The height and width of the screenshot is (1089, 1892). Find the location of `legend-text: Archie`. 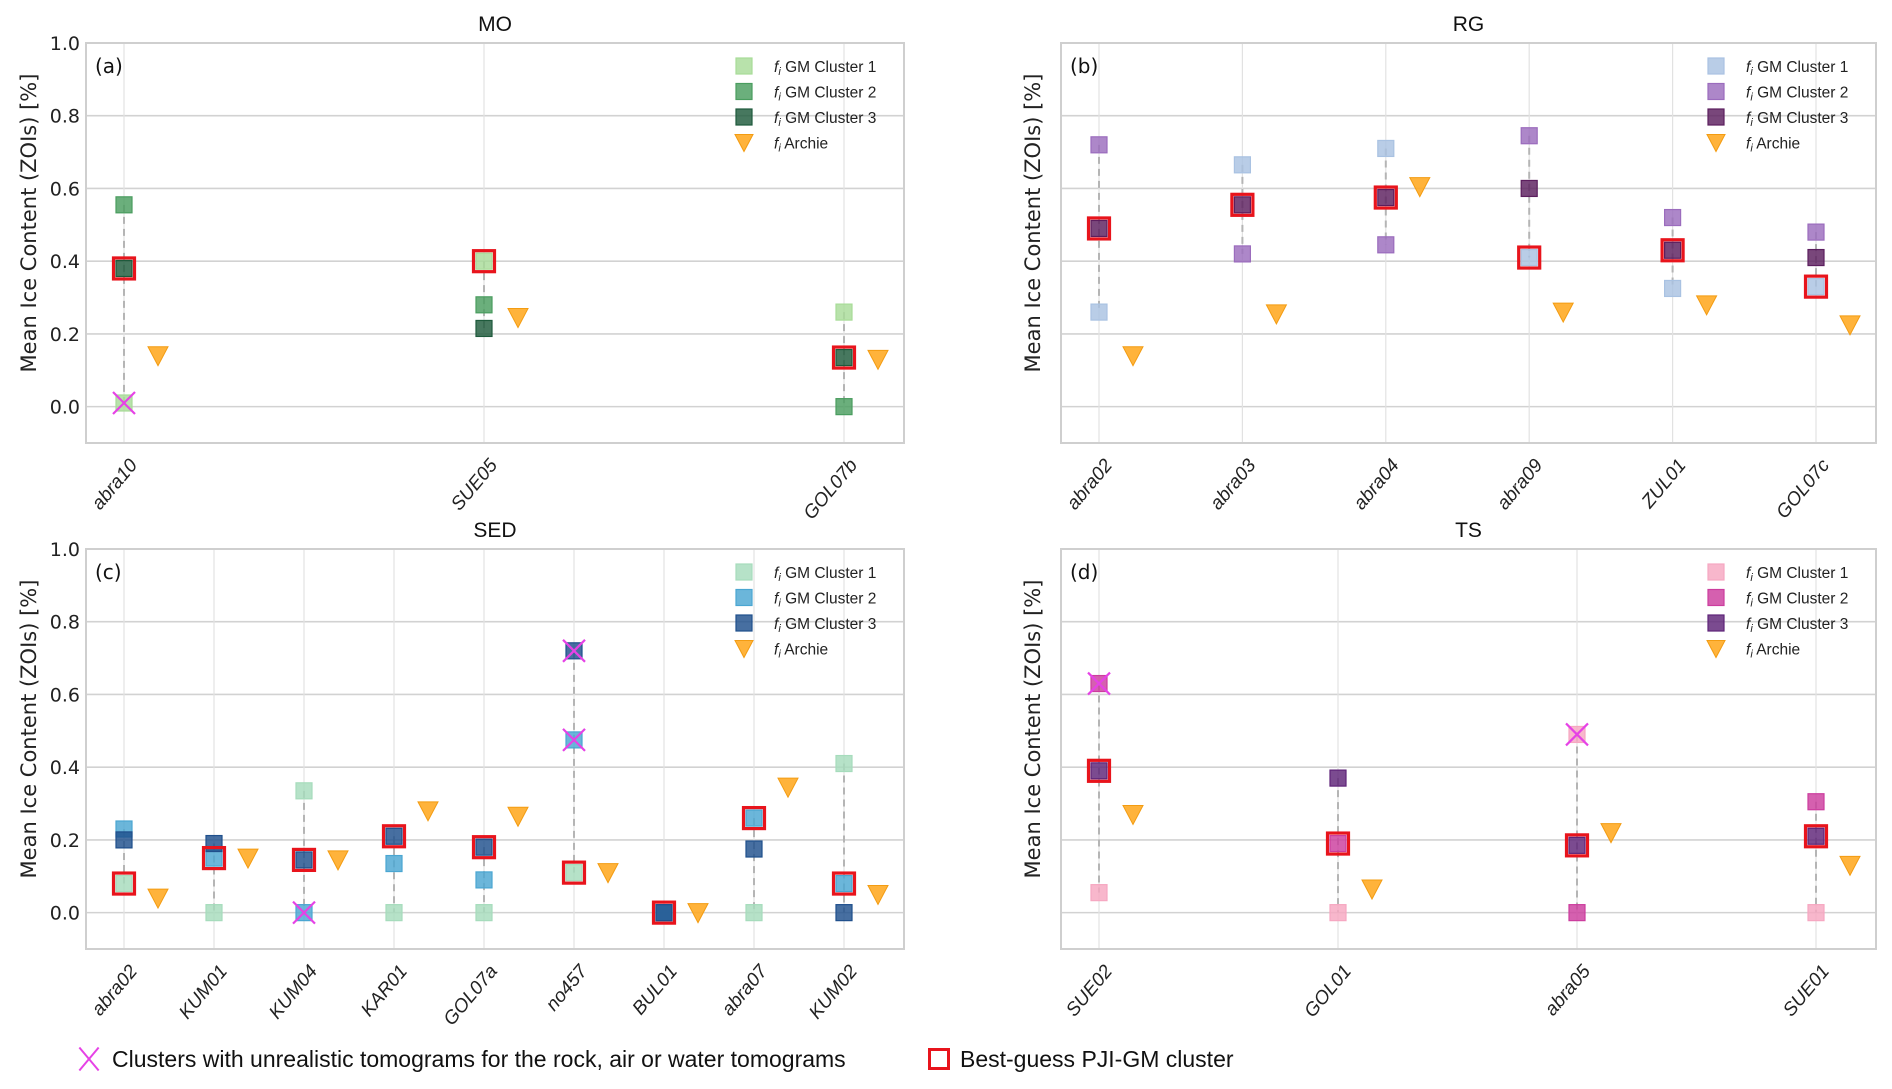

legend-text: Archie is located at coordinates (804, 650).